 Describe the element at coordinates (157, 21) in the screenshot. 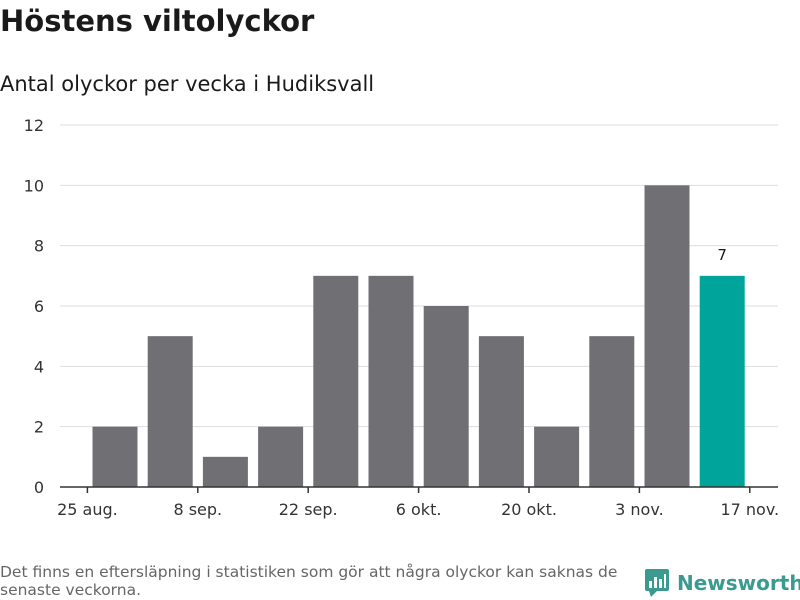

I see `chart-title: Höstens viltolyckor` at that location.